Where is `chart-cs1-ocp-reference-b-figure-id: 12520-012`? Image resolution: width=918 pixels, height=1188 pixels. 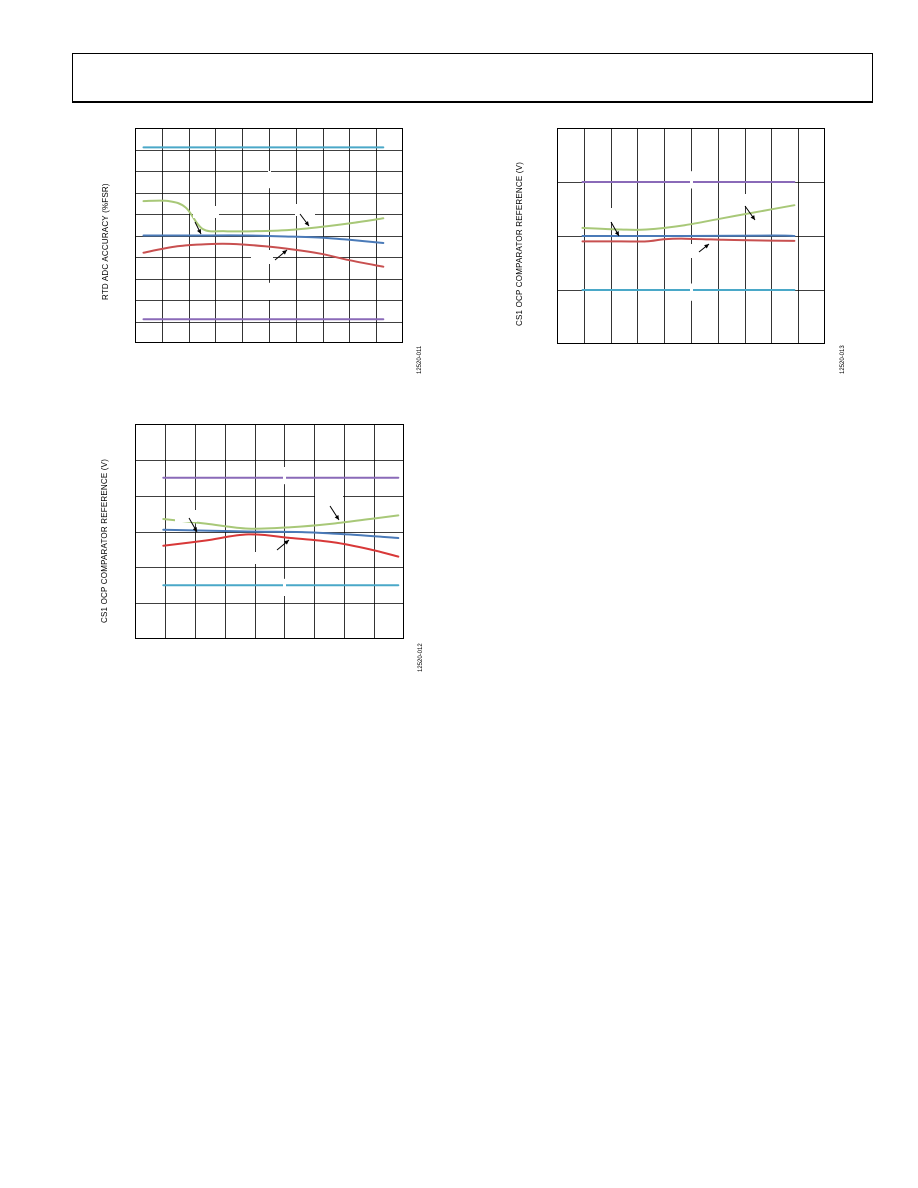 chart-cs1-ocp-reference-b-figure-id: 12520-012 is located at coordinates (421, 657).